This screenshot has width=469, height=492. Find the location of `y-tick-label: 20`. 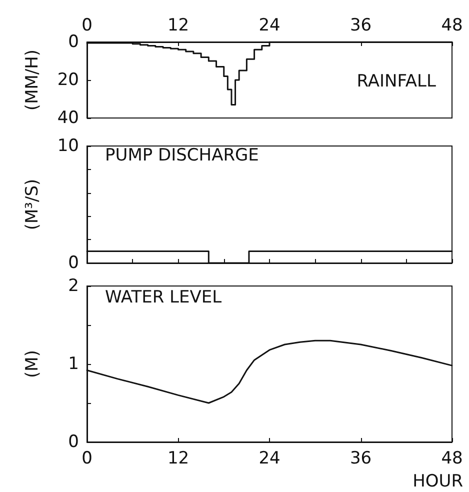

y-tick-label: 20 is located at coordinates (68, 80).